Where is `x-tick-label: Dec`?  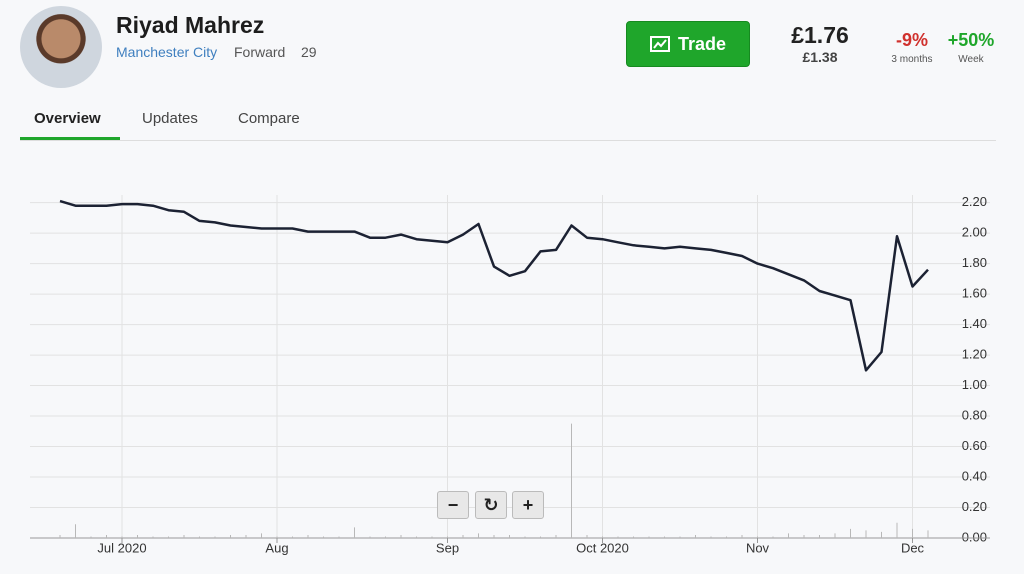 x-tick-label: Dec is located at coordinates (913, 547).